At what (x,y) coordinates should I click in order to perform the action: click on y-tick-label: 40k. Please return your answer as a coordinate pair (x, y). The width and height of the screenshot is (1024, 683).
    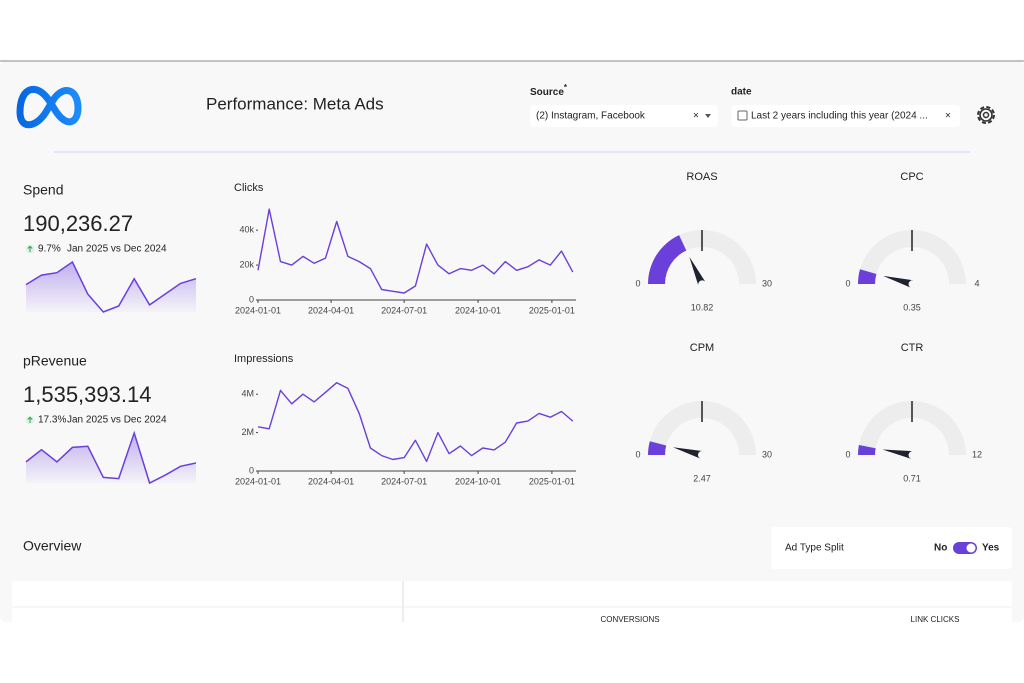
    Looking at the image, I should click on (246, 230).